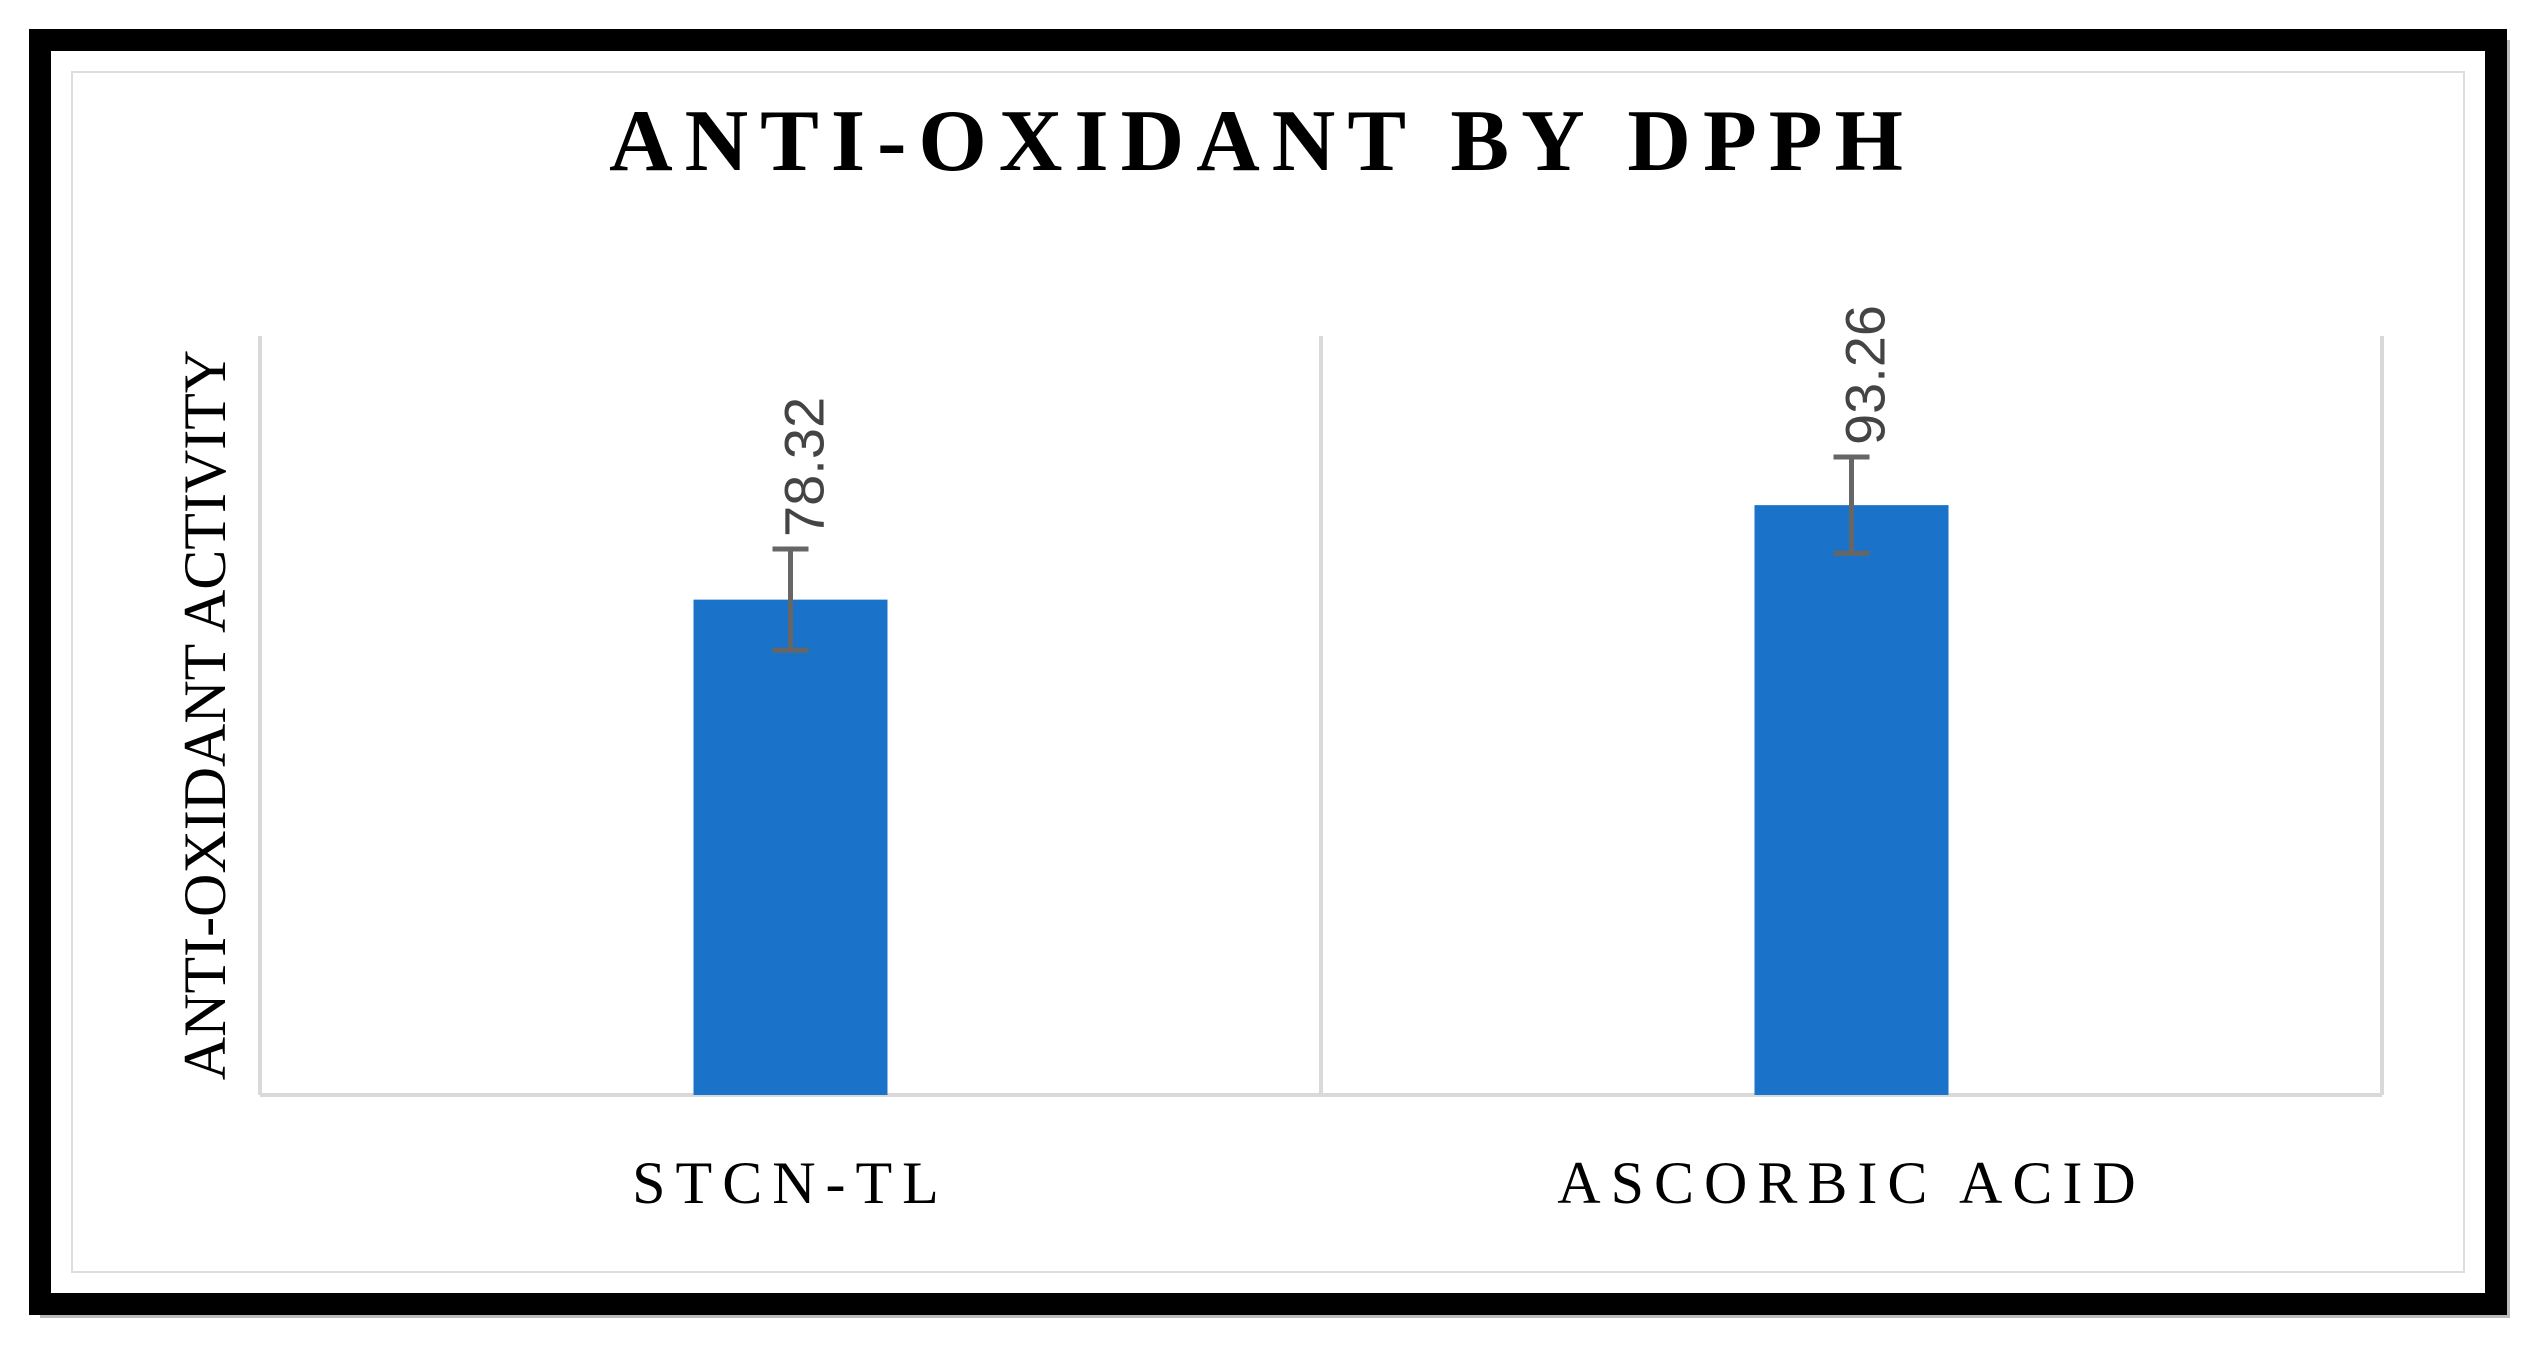 The image size is (2544, 1353). Describe the element at coordinates (803, 467) in the screenshot. I see `data-label: 78.32` at that location.